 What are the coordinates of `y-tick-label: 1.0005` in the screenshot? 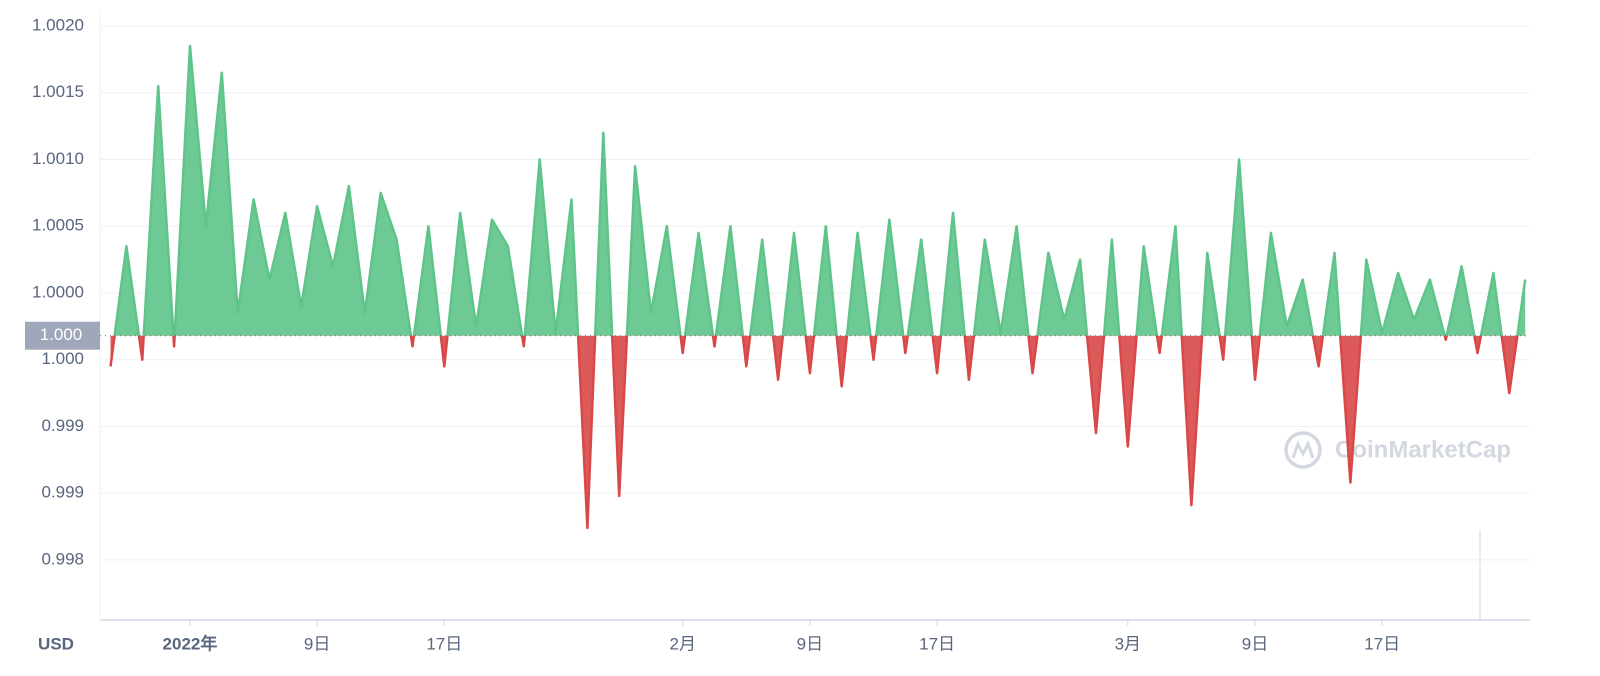 It's located at (58, 225).